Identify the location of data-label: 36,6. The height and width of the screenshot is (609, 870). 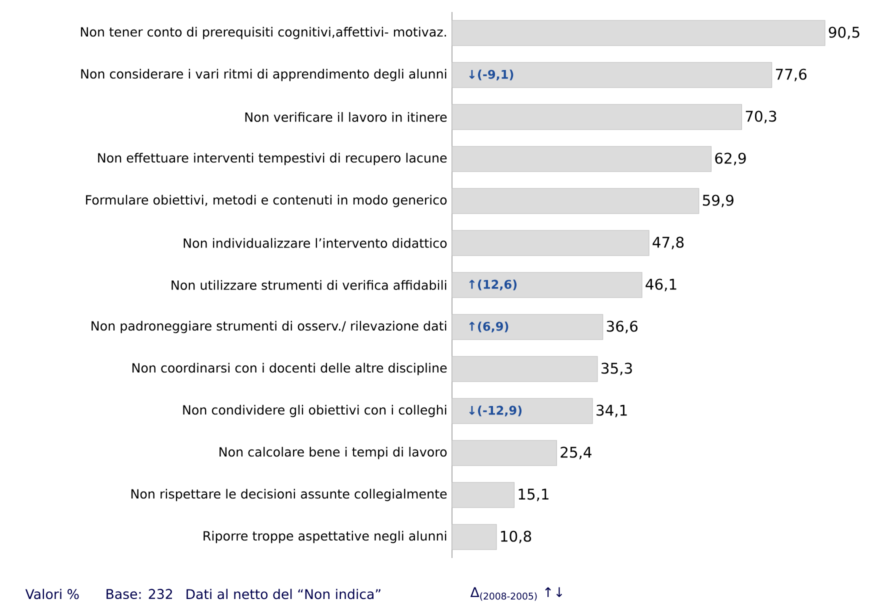
(622, 327).